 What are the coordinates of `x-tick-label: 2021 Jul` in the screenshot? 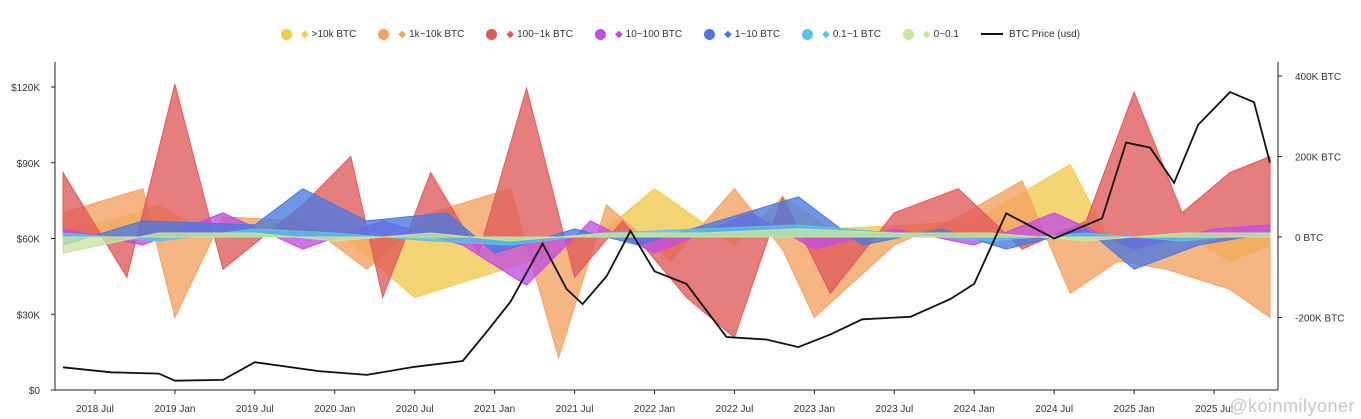 It's located at (575, 409).